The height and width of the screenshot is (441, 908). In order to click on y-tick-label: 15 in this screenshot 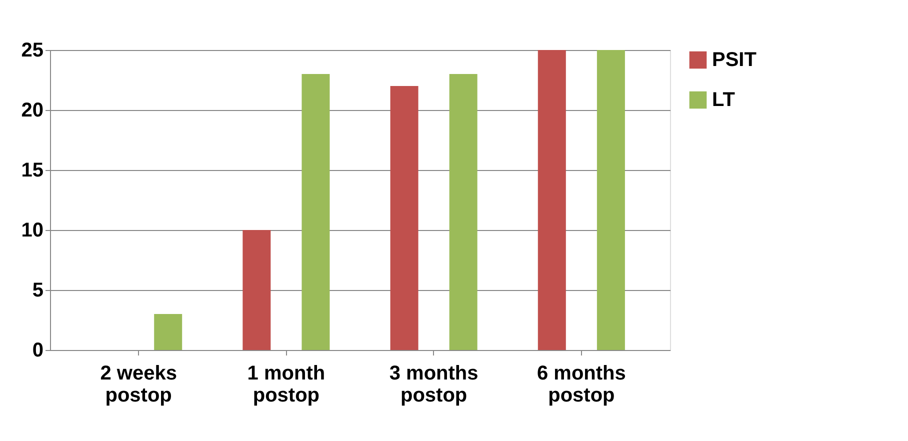, I will do `click(32, 171)`.